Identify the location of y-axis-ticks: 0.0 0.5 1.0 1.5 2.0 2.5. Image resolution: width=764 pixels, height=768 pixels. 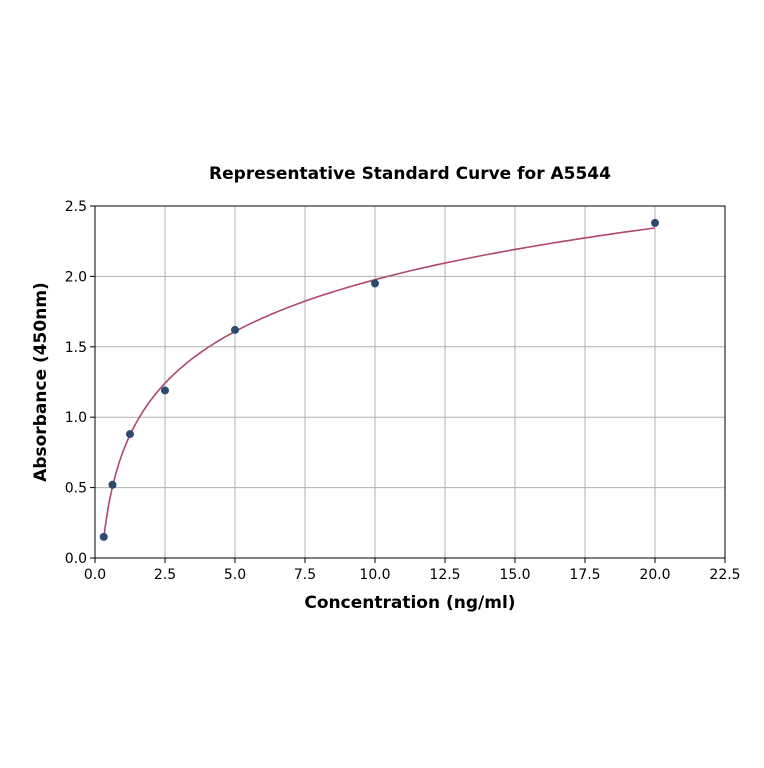
(80, 383).